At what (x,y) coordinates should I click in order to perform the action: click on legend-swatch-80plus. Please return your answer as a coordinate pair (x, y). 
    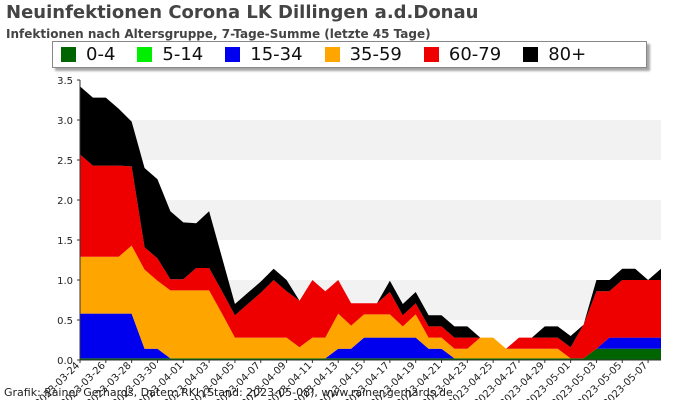
    Looking at the image, I should click on (531, 54).